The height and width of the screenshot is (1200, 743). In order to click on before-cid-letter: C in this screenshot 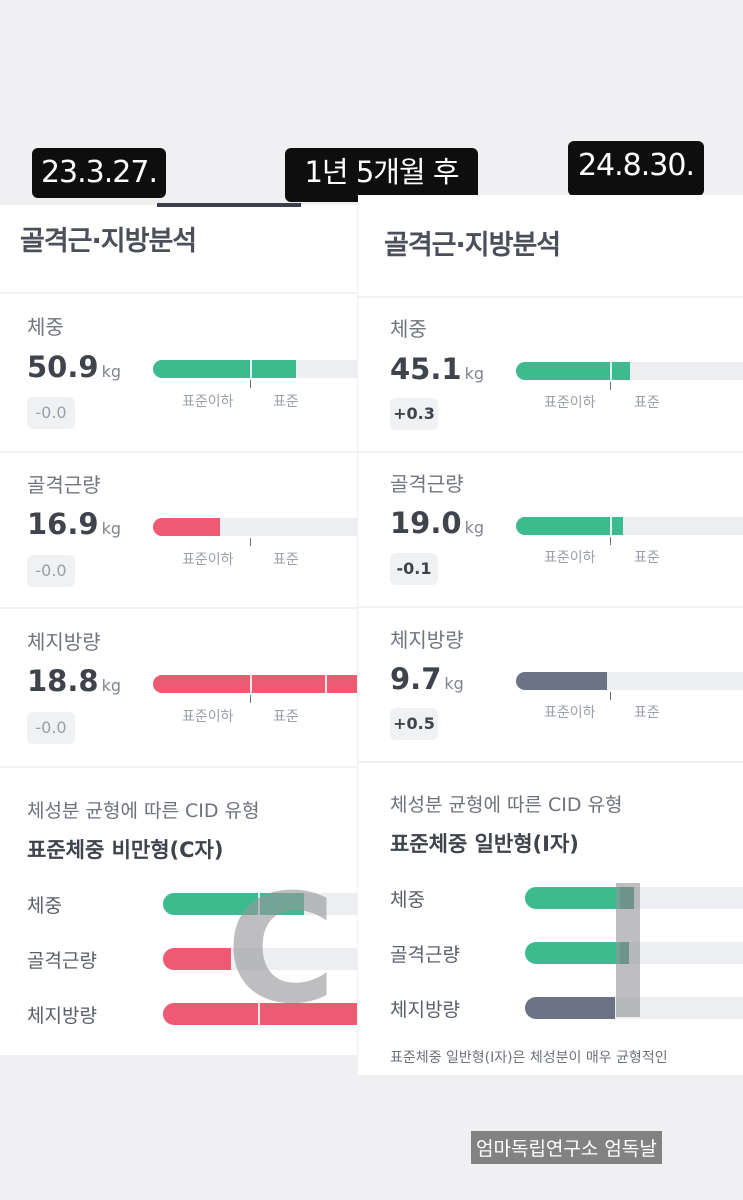, I will do `click(281, 950)`.